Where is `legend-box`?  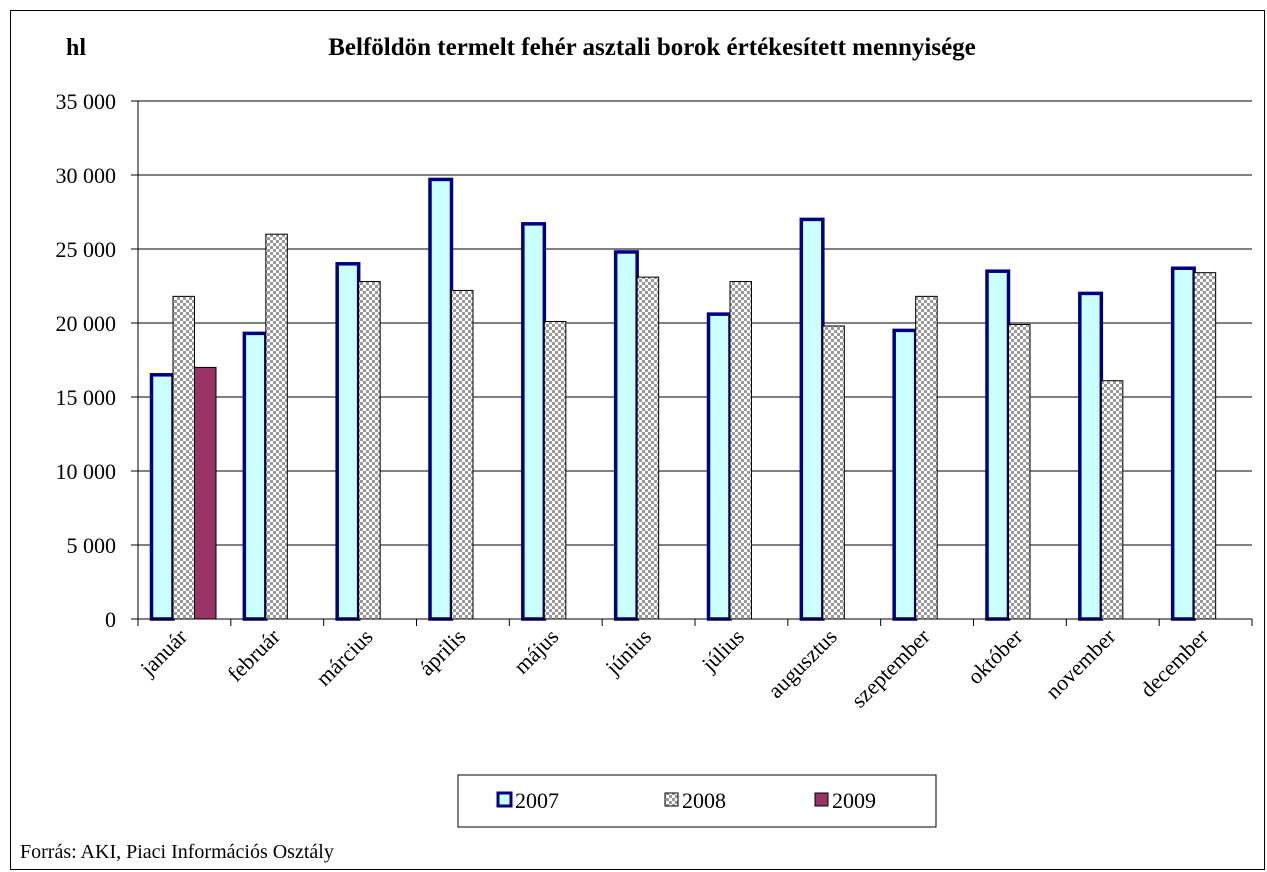
legend-box is located at coordinates (697, 801).